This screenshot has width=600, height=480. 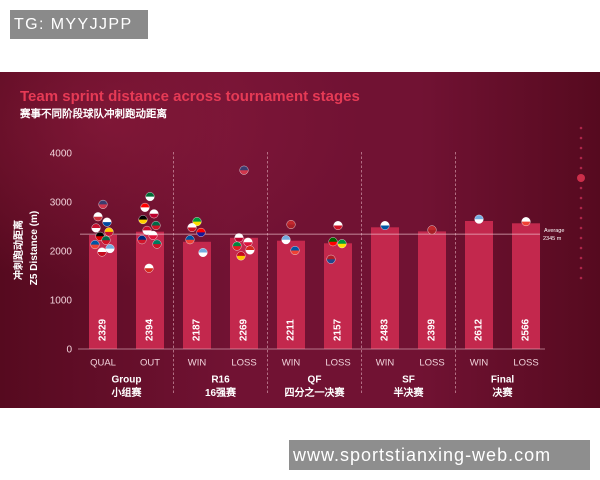 What do you see at coordinates (61, 301) in the screenshot?
I see `y-tick-label: 1000` at bounding box center [61, 301].